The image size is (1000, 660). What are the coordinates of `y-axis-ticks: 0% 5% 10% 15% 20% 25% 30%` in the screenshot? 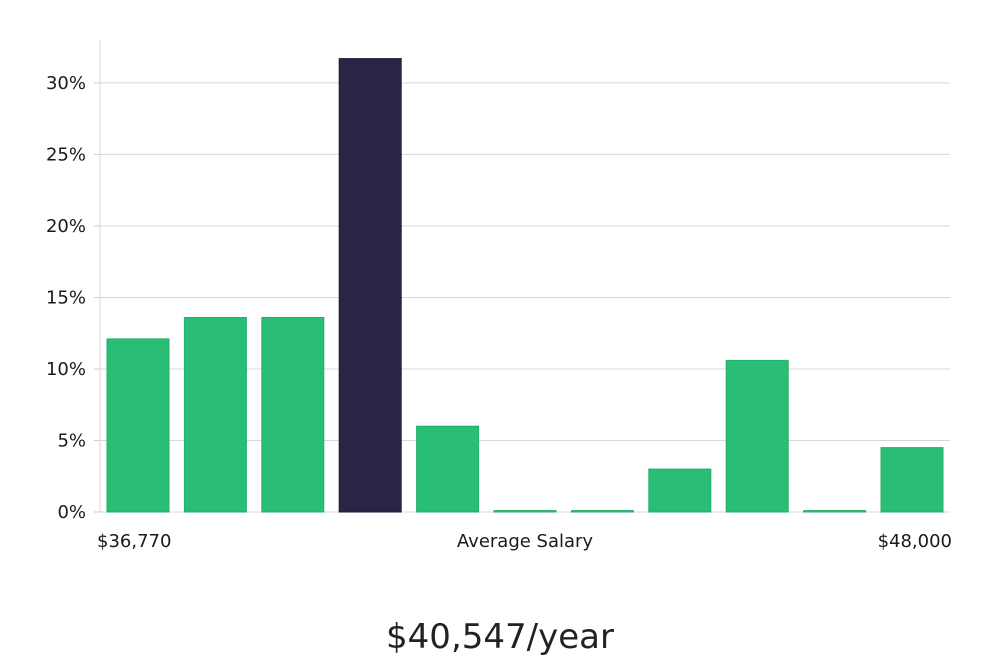 It's located at (73, 298).